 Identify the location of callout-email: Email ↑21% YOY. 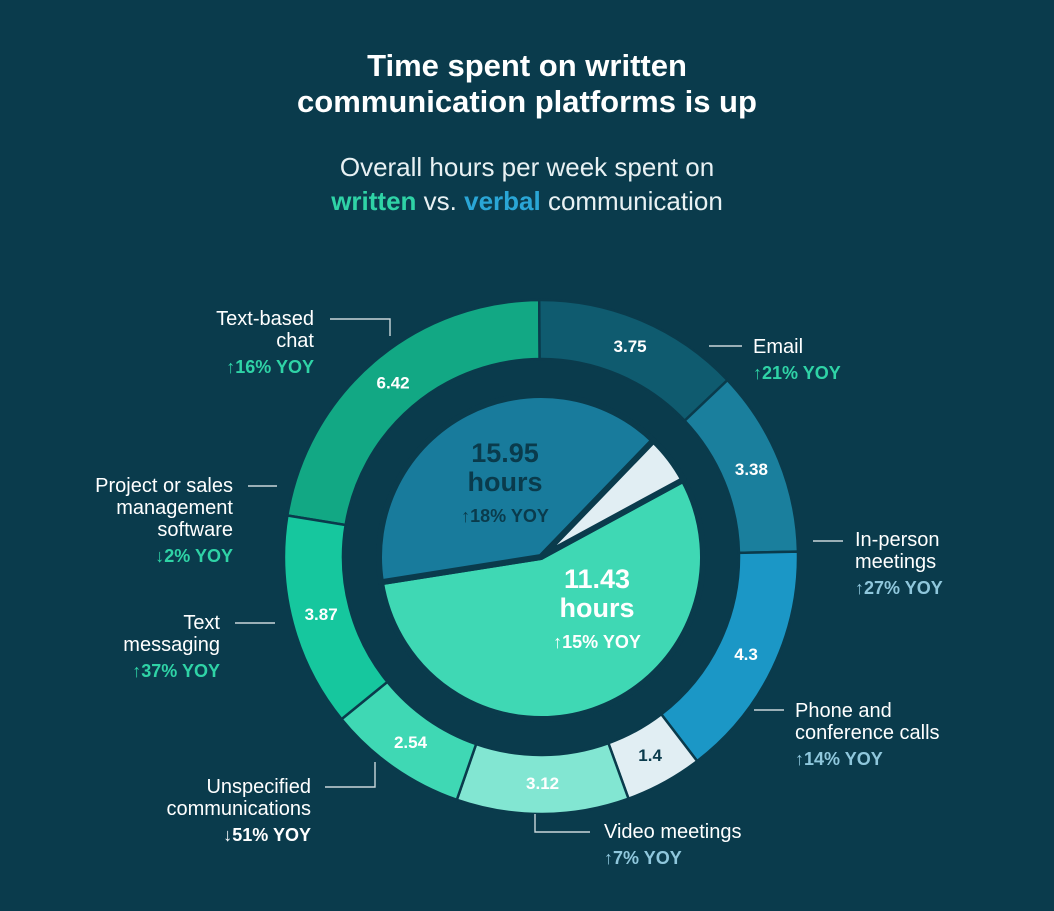
(775, 359).